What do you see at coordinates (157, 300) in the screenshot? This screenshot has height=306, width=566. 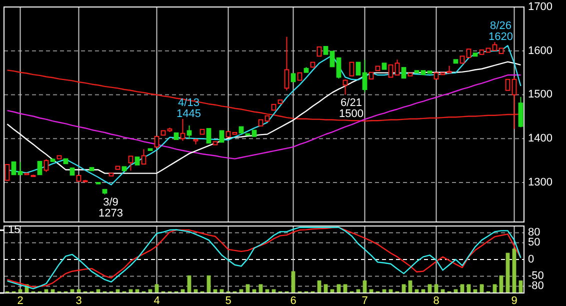 I see `x-tick-label: 4` at bounding box center [157, 300].